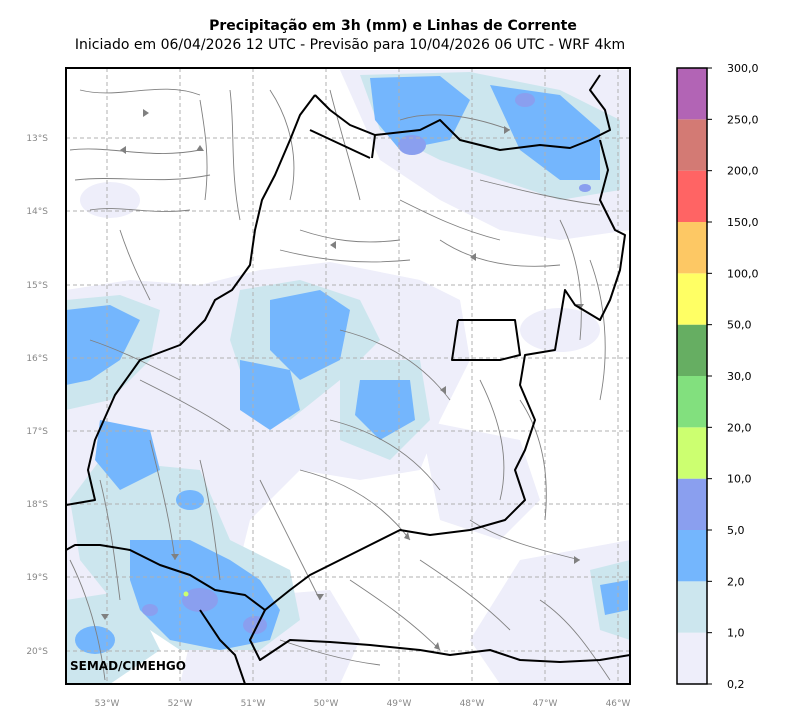 The height and width of the screenshot is (728, 786). What do you see at coordinates (37, 432) in the screenshot?
I see `lat-label: 17°S` at bounding box center [37, 432].